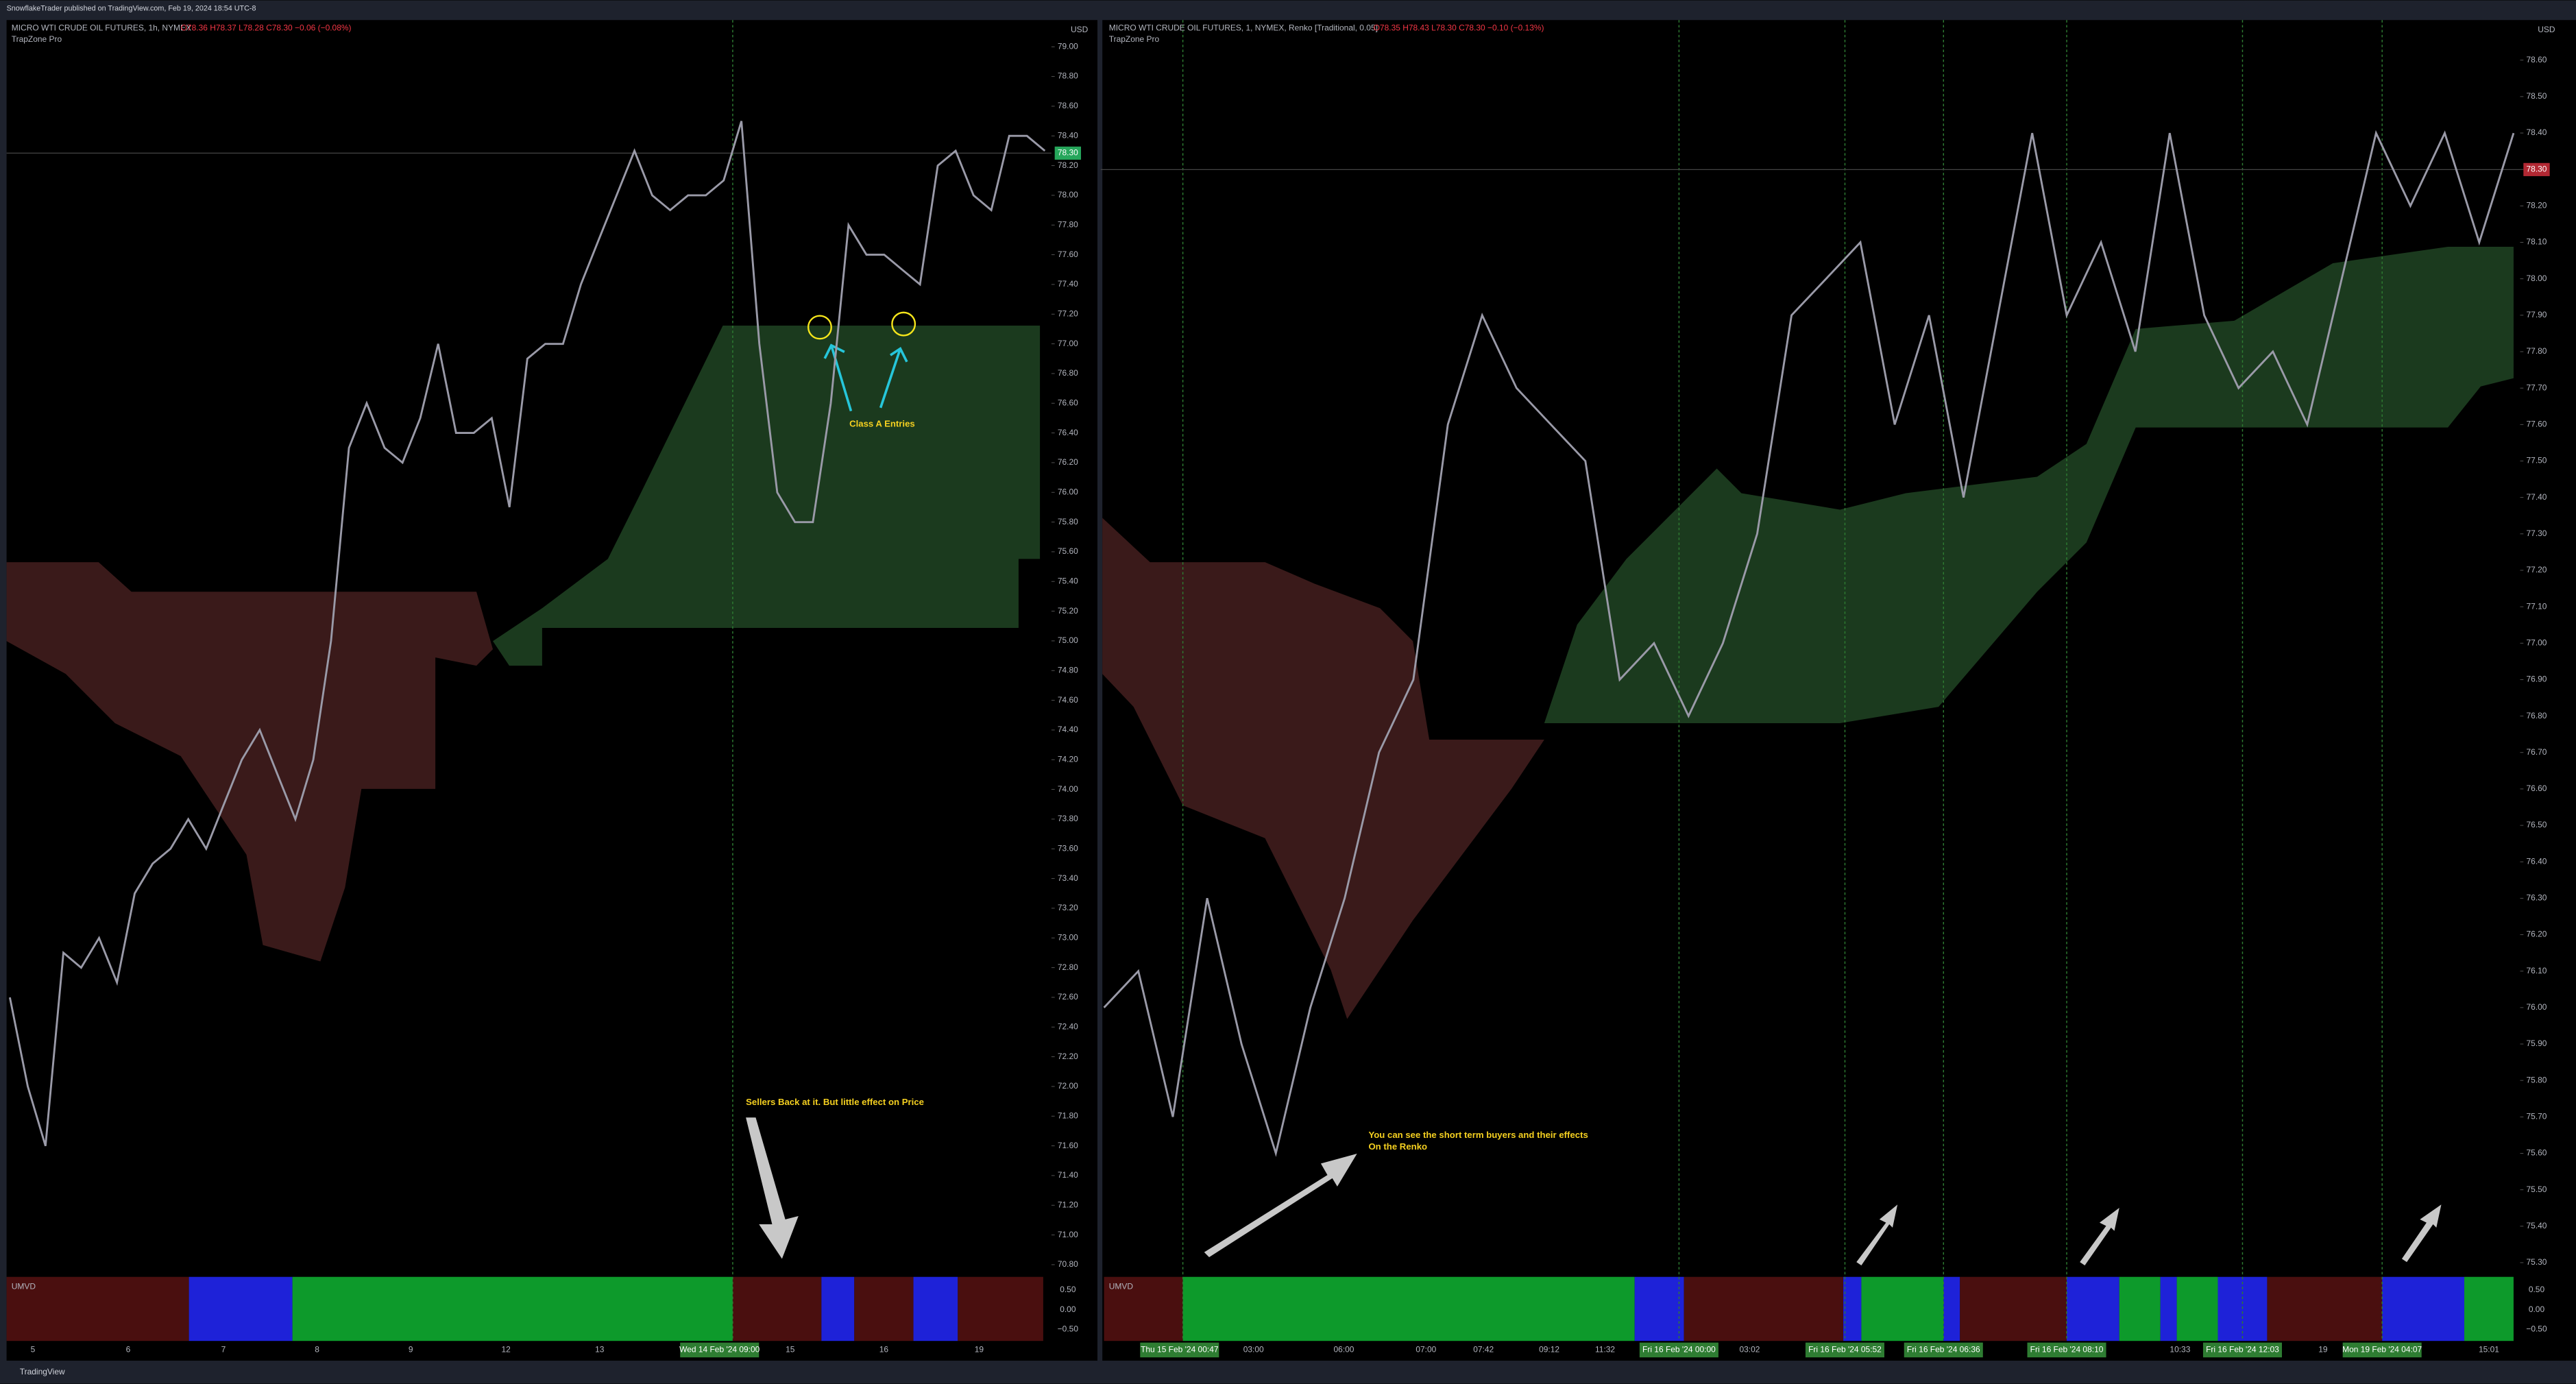 The width and height of the screenshot is (2576, 1384). What do you see at coordinates (767, 496) in the screenshot?
I see `bull-zone` at bounding box center [767, 496].